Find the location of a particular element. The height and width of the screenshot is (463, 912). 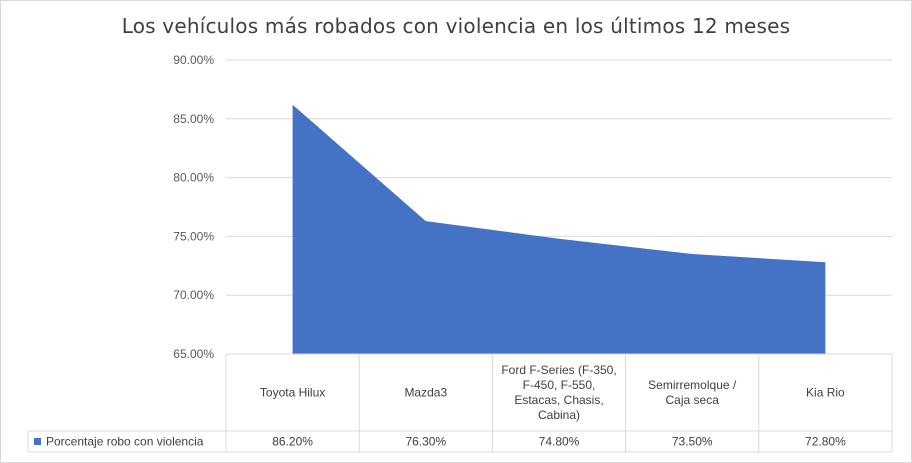

data-label: 86.20% is located at coordinates (292, 442).